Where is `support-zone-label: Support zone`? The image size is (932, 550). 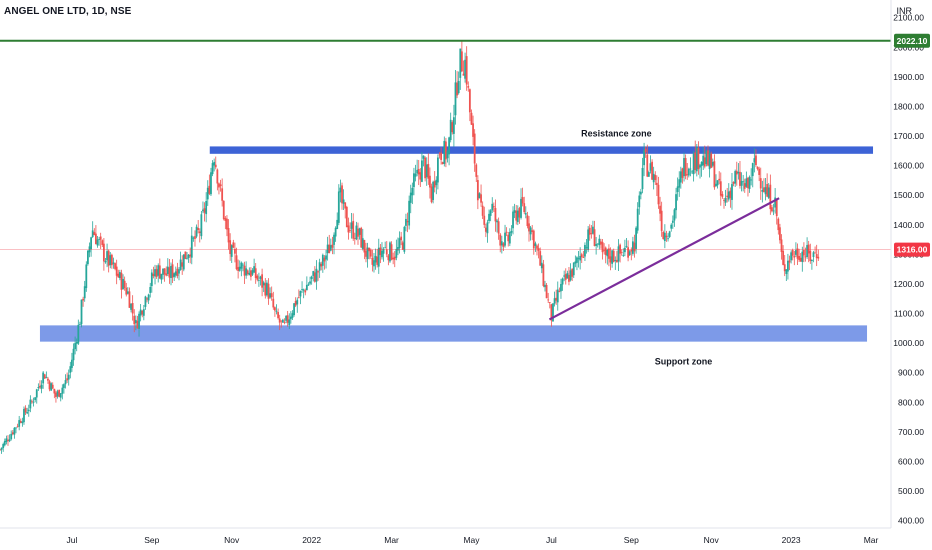 support-zone-label: Support zone is located at coordinates (684, 362).